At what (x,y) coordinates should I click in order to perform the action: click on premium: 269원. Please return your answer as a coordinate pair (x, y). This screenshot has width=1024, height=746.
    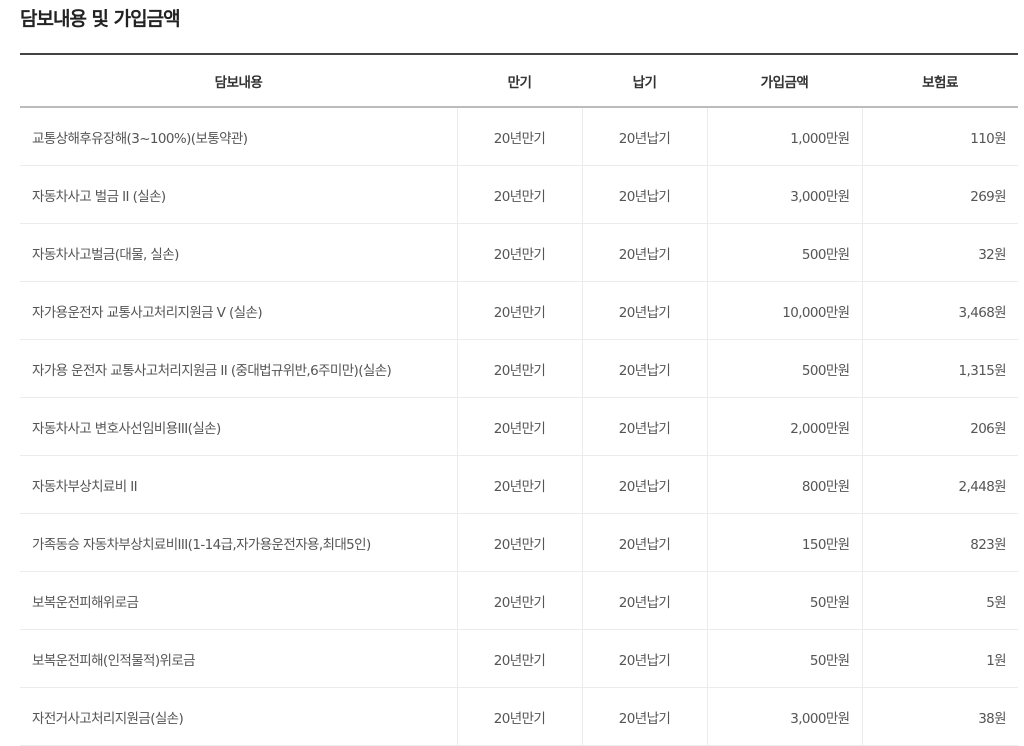
    Looking at the image, I should click on (939, 194).